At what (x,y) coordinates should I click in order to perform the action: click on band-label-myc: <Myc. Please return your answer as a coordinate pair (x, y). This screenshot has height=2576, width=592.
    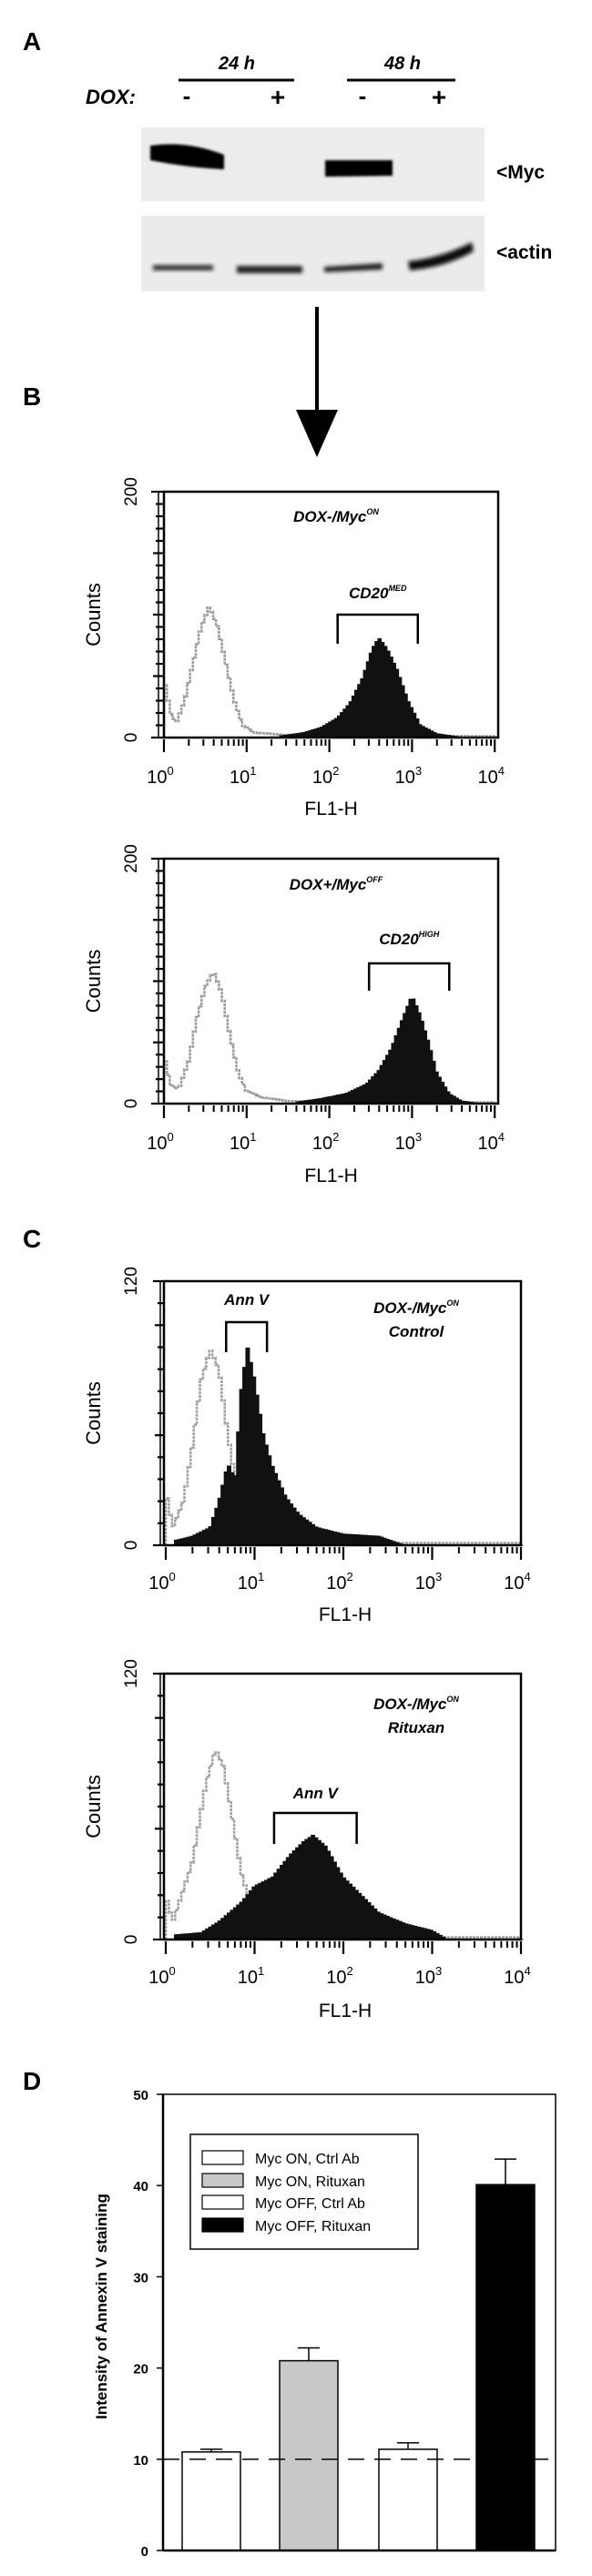
    Looking at the image, I should click on (521, 172).